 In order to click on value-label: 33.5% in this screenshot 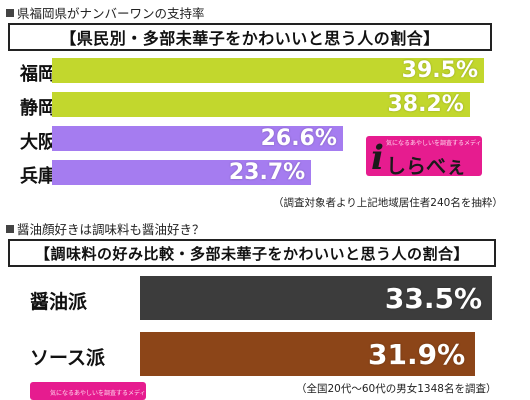, I will do `click(433, 298)`.